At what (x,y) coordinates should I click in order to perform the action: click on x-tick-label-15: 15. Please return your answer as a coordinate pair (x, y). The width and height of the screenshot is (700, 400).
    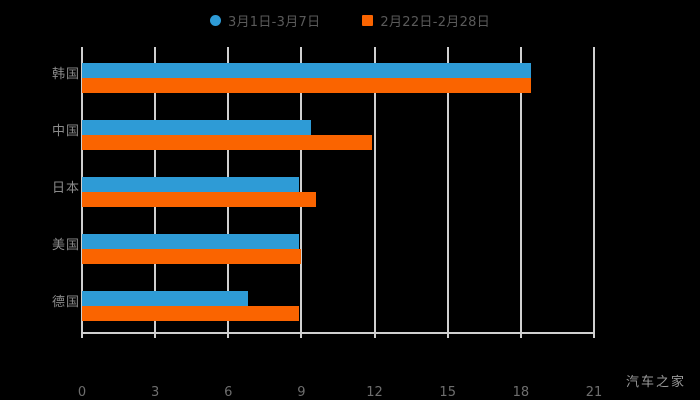
    Looking at the image, I should click on (447, 392).